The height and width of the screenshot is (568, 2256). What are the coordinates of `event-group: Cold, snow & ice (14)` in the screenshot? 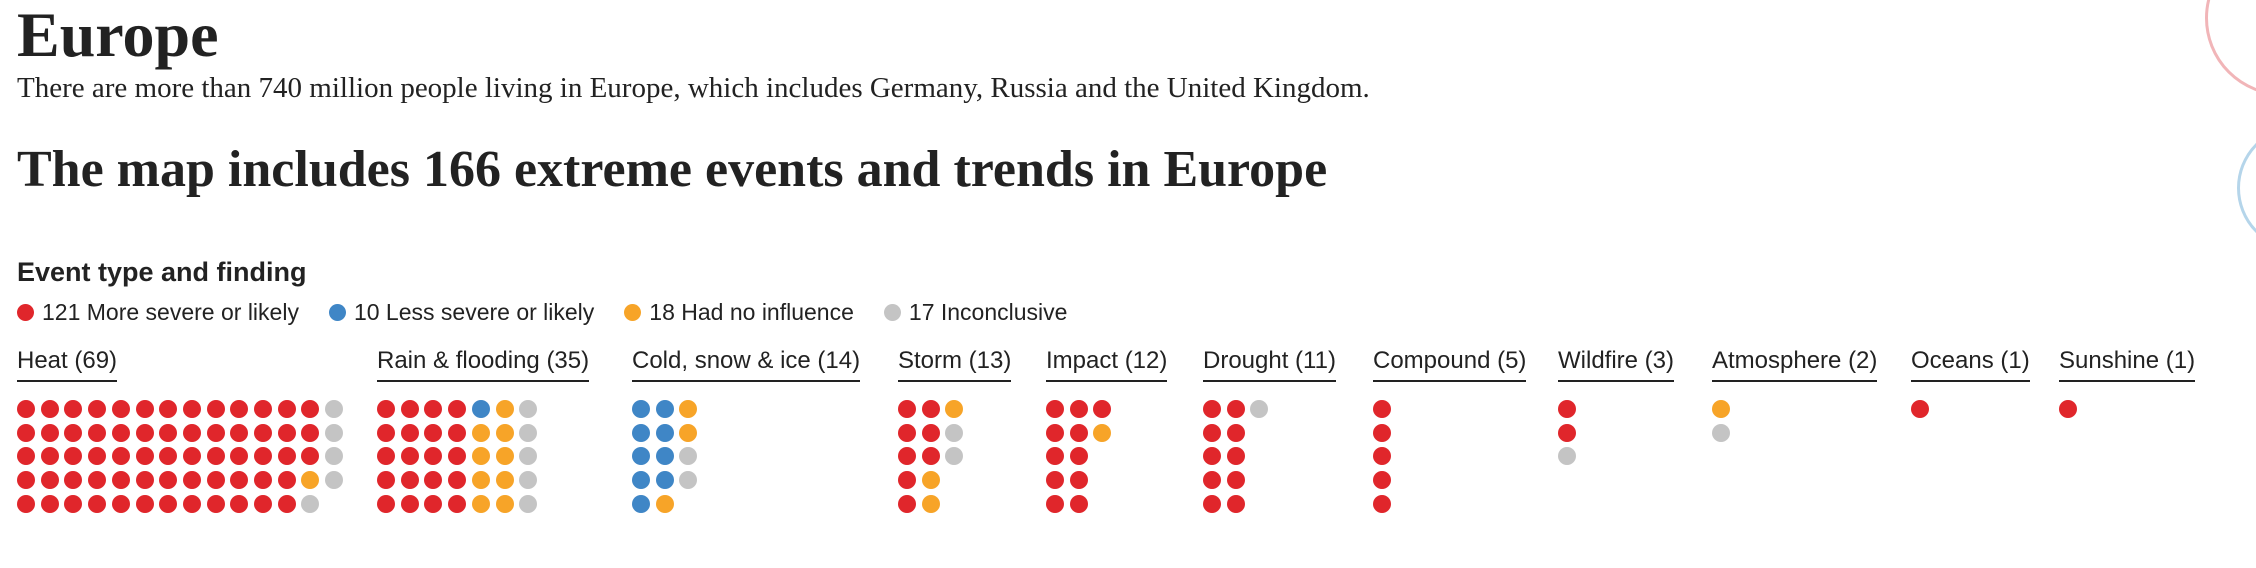 It's located at (746, 364).